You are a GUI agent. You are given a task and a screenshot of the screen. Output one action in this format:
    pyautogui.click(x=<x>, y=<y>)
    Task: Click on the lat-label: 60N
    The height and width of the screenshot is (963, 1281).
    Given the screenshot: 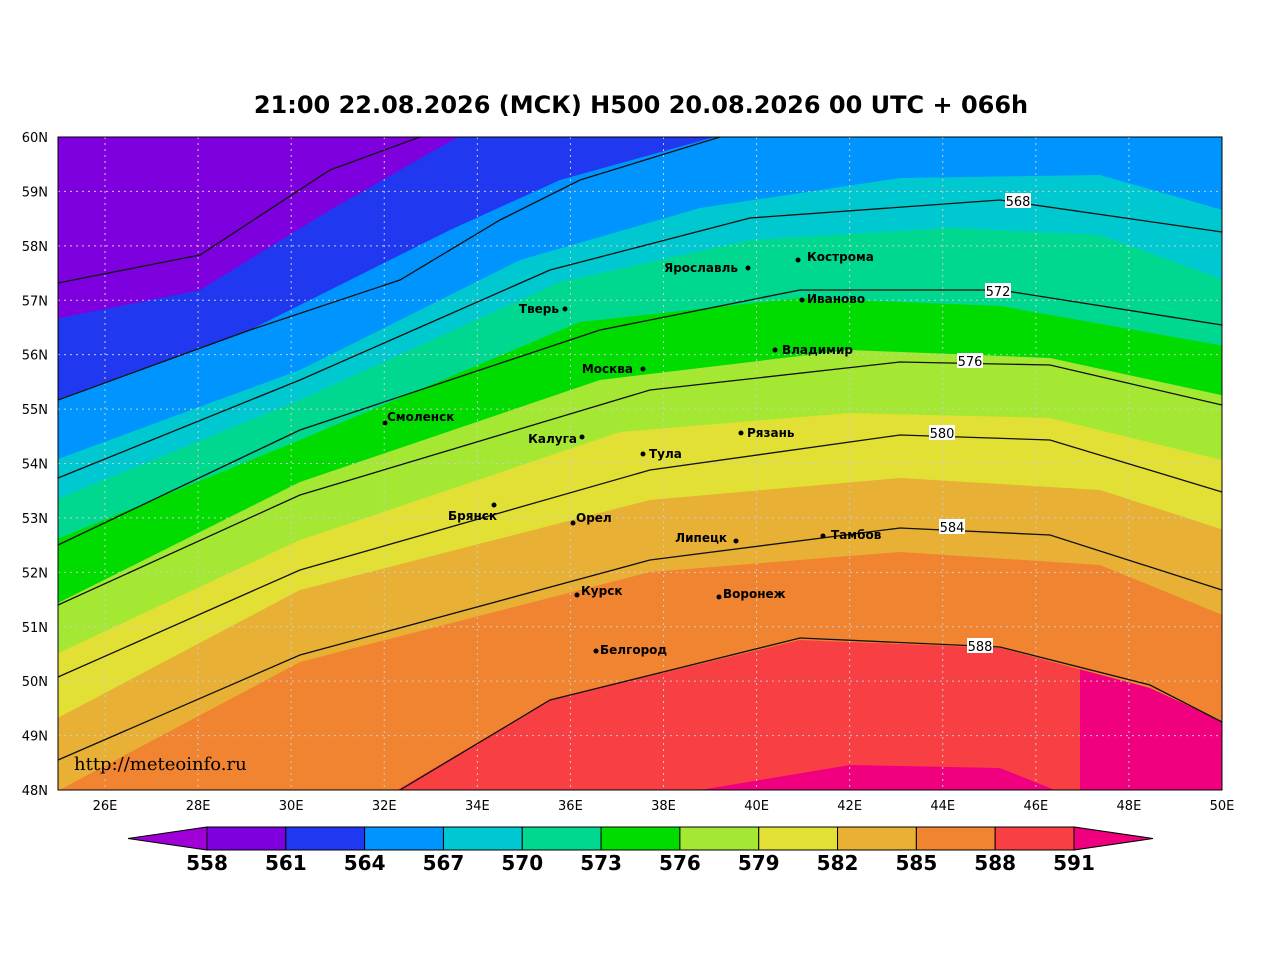 What is the action you would take?
    pyautogui.click(x=35, y=138)
    